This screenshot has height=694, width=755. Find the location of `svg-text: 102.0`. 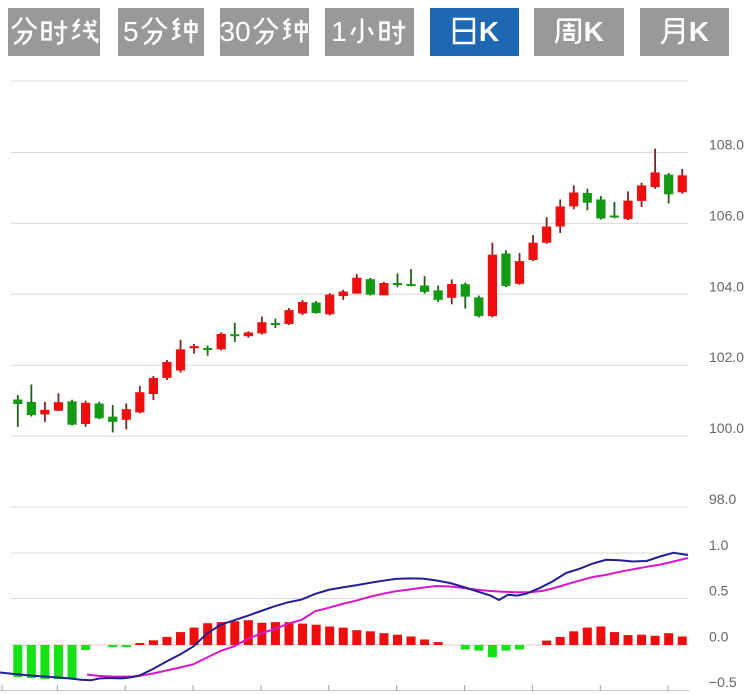

svg-text: 102.0 is located at coordinates (726, 357).